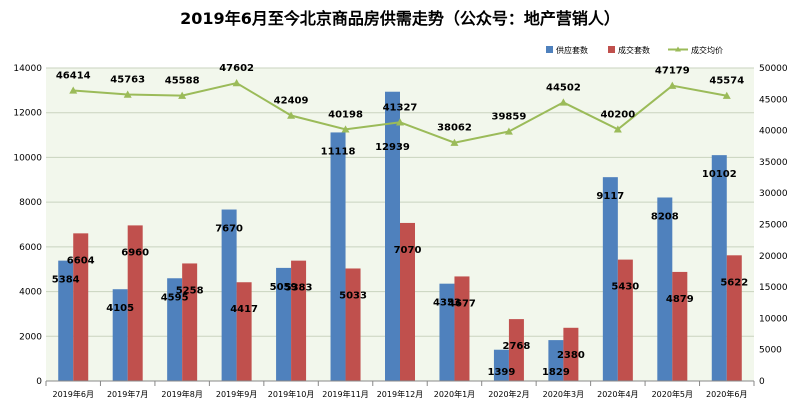  What do you see at coordinates (680, 299) in the screenshot?
I see `data-label-deal: 4879` at bounding box center [680, 299].